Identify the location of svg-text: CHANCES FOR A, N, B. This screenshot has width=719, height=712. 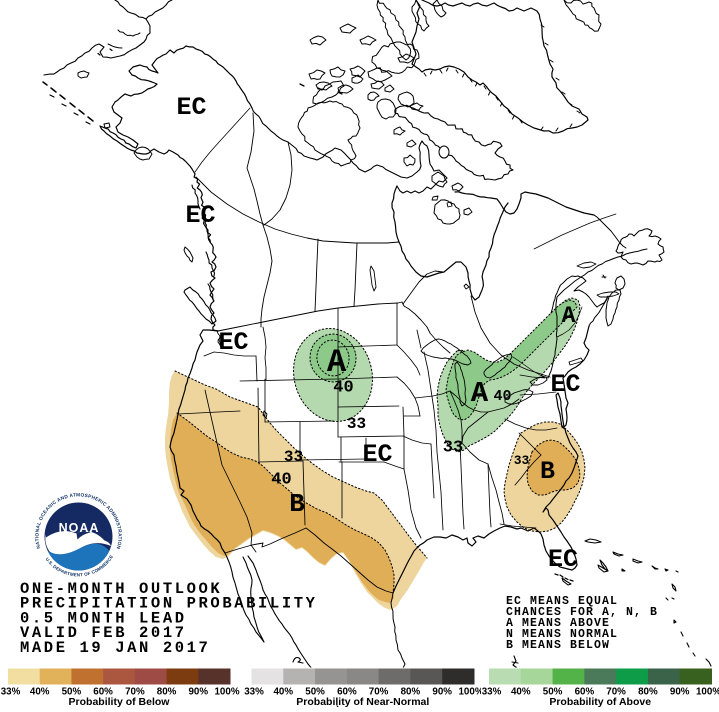
(582, 612).